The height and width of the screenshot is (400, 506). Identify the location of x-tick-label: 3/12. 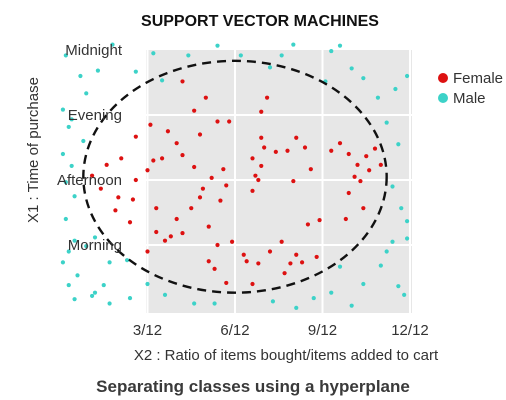
(147, 330).